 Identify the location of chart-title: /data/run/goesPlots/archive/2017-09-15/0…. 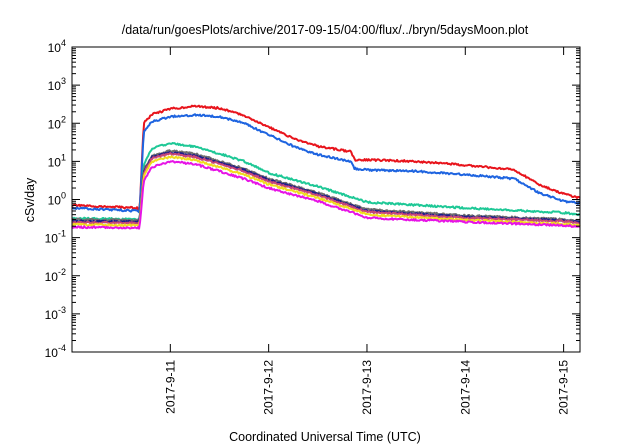
(325, 30).